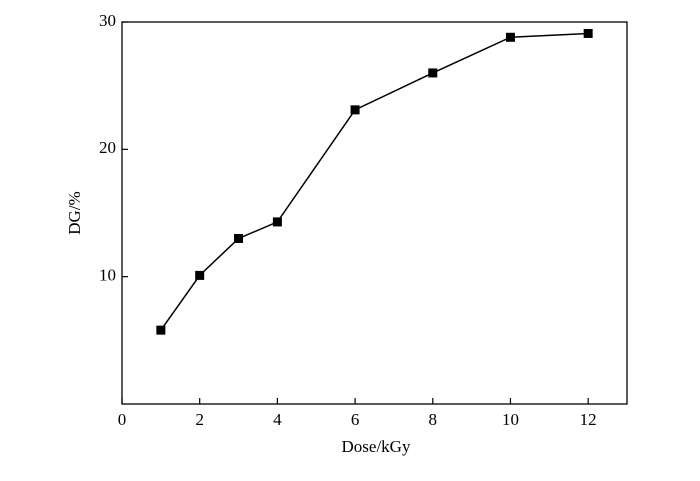 This screenshot has width=700, height=481. What do you see at coordinates (107, 20) in the screenshot?
I see `y-tick-label: 30` at bounding box center [107, 20].